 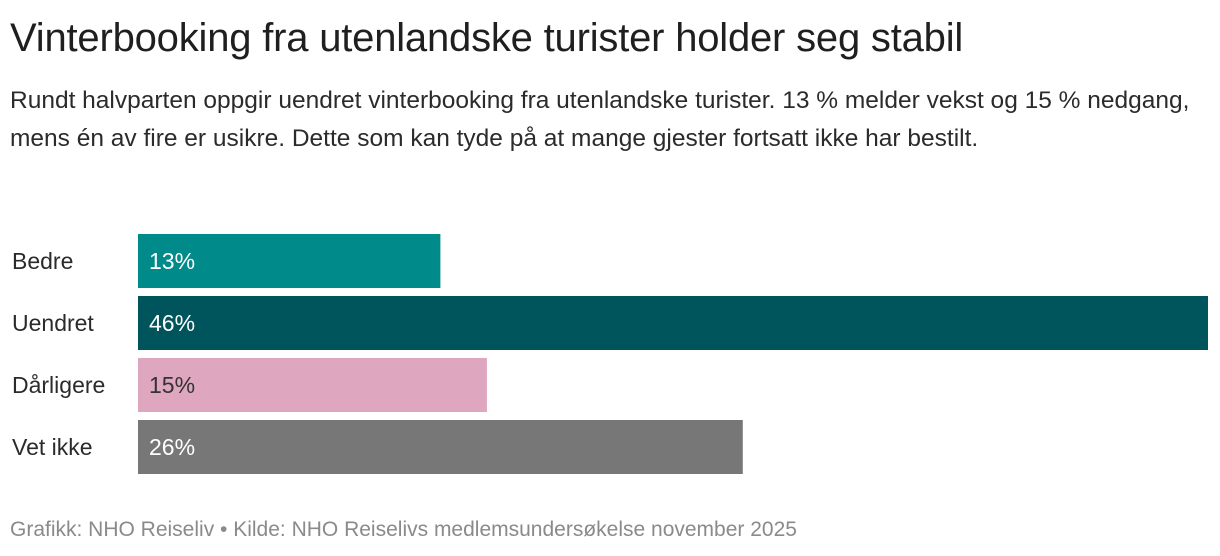 I want to click on category-label: Bedre, so click(x=42, y=261).